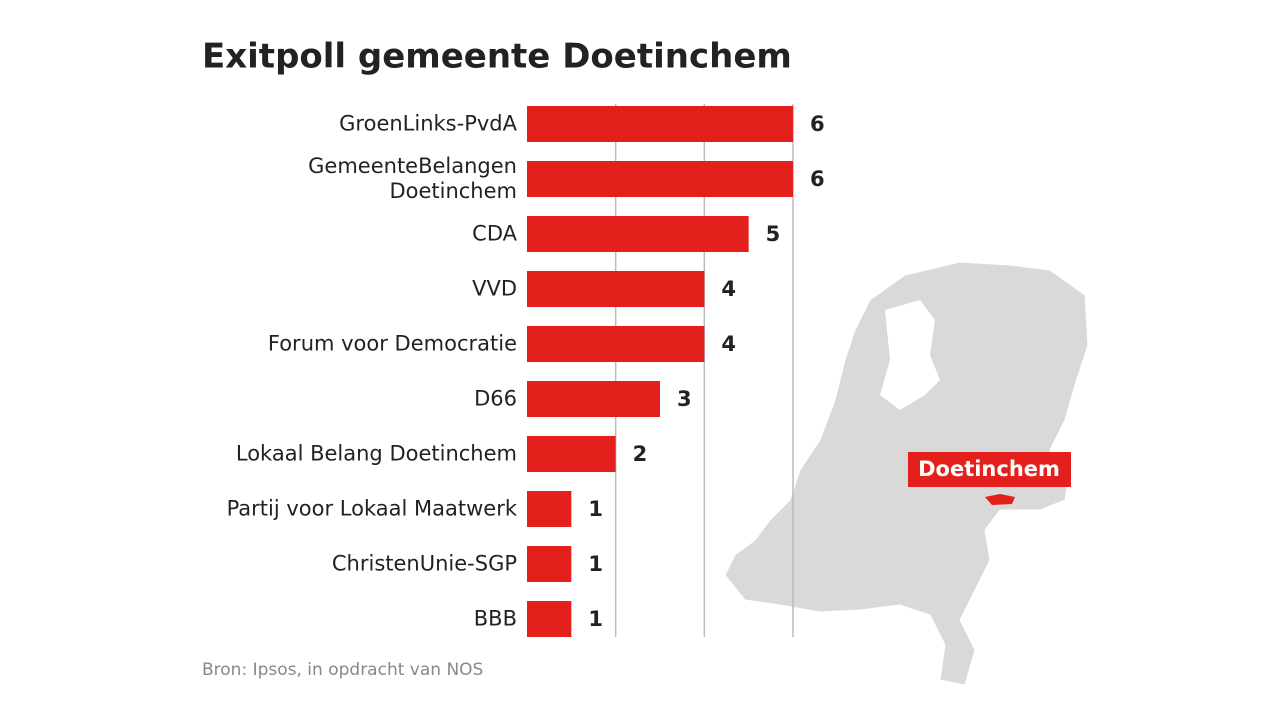 The width and height of the screenshot is (1280, 720). Describe the element at coordinates (495, 618) in the screenshot. I see `category-label: BBB` at that location.